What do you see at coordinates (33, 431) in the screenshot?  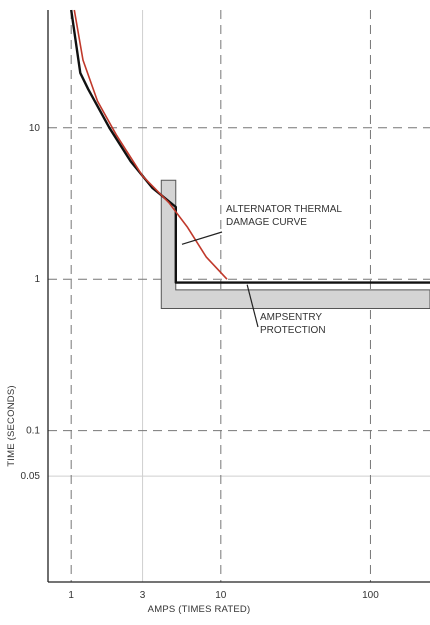 I see `y-tick-label: 0.1` at bounding box center [33, 431].